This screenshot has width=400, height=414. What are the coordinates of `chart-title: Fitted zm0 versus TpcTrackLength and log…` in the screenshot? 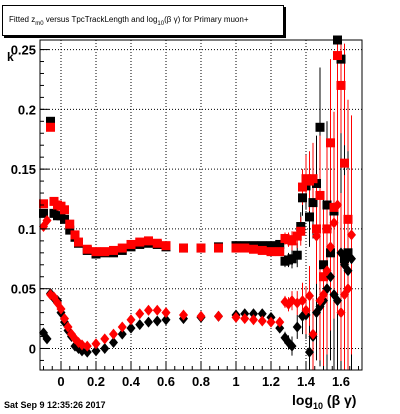 It's located at (129, 21).